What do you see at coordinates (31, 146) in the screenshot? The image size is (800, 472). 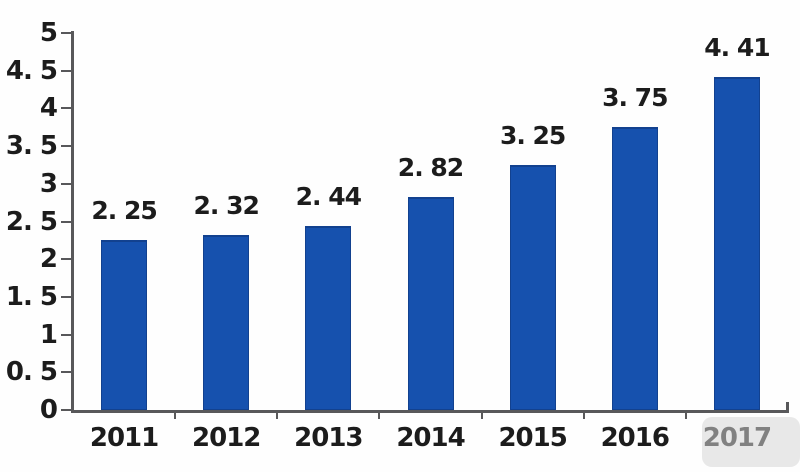 I see `y-tick-label: 3. 5` at bounding box center [31, 146].